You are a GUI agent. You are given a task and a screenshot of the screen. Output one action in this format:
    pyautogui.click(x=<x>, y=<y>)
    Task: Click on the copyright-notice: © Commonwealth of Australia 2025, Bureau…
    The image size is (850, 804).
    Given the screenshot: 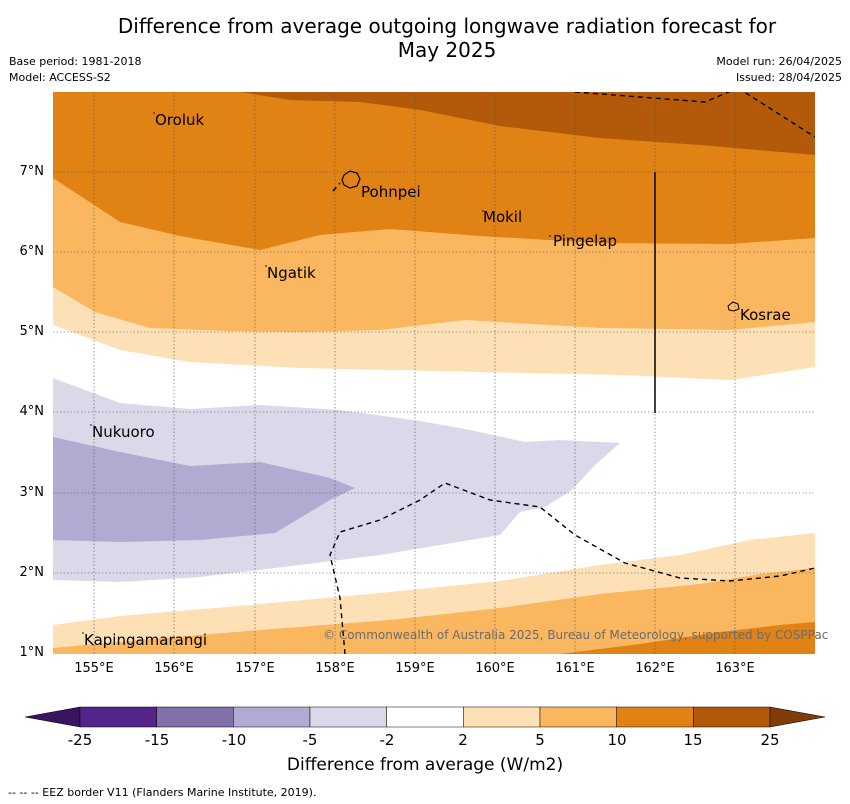 What is the action you would take?
    pyautogui.click(x=576, y=635)
    